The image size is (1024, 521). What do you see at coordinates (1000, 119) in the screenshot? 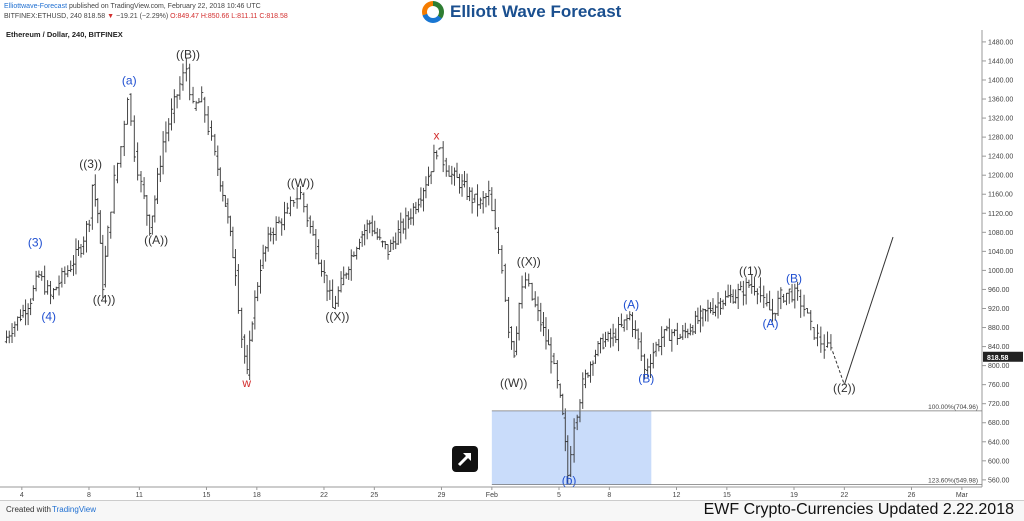
I see `y-tick-label: 1320.00` at bounding box center [1000, 119].